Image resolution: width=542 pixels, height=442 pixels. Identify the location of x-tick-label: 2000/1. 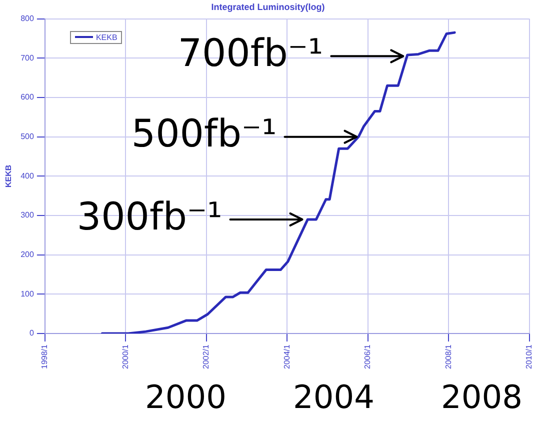
(125, 356).